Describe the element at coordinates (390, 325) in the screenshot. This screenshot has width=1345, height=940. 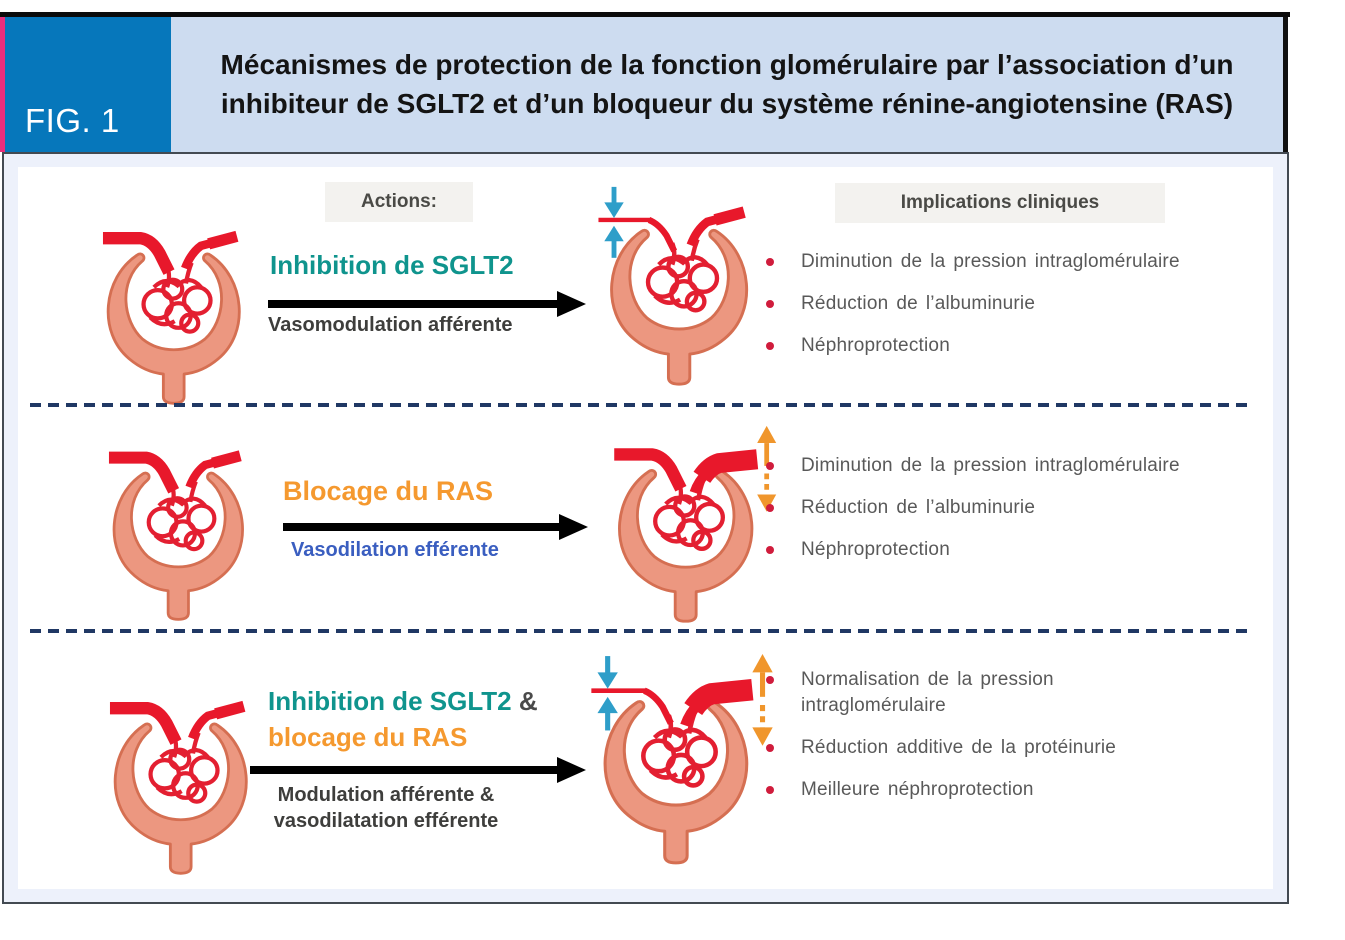
I see `row1-action-sublabel: Vasomodulation afférente` at that location.